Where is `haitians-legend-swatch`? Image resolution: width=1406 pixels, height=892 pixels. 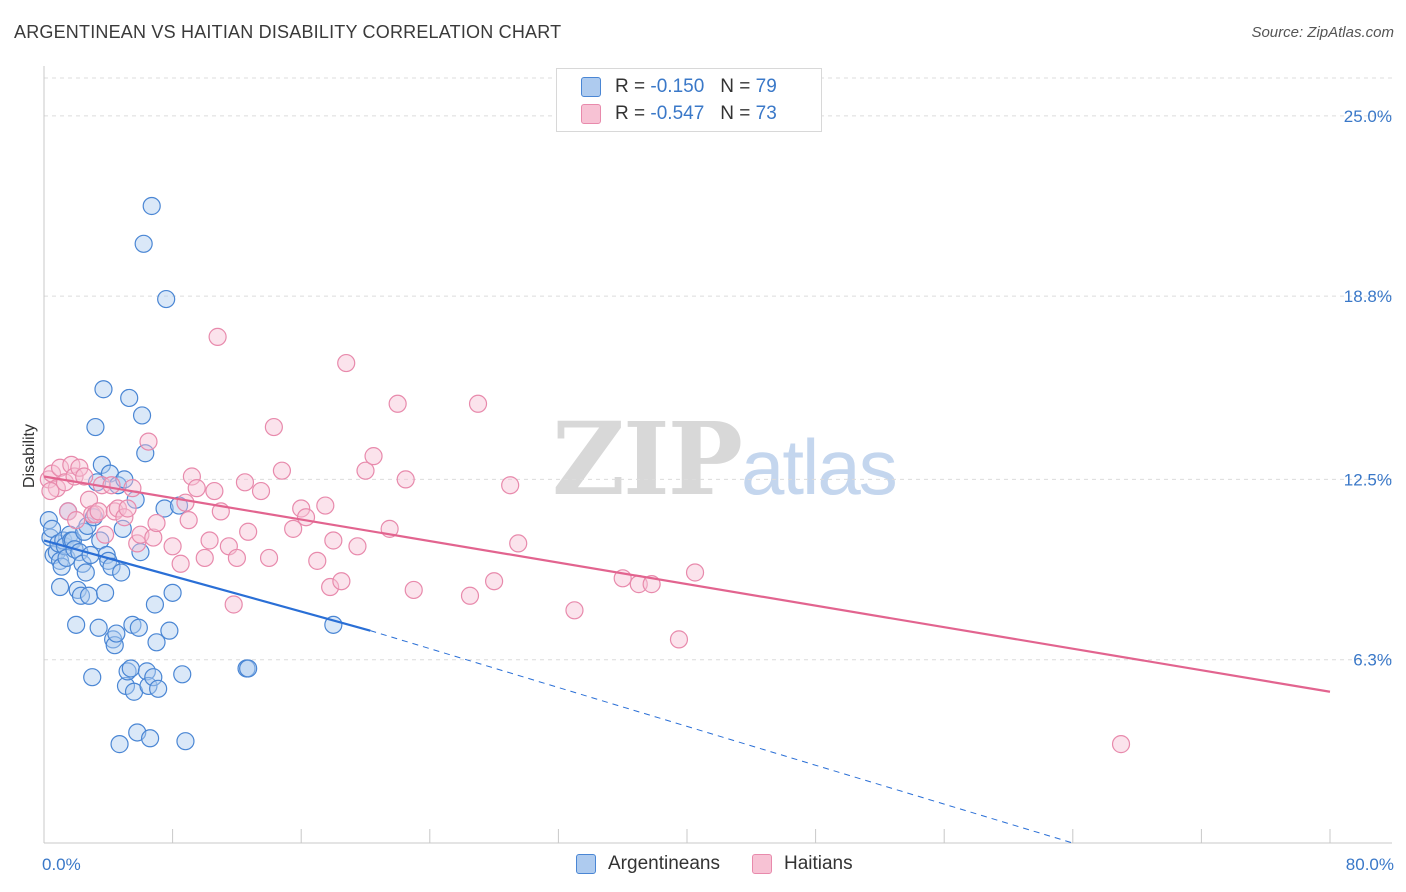
haitians-legend-swatch is located at coordinates (761, 864).